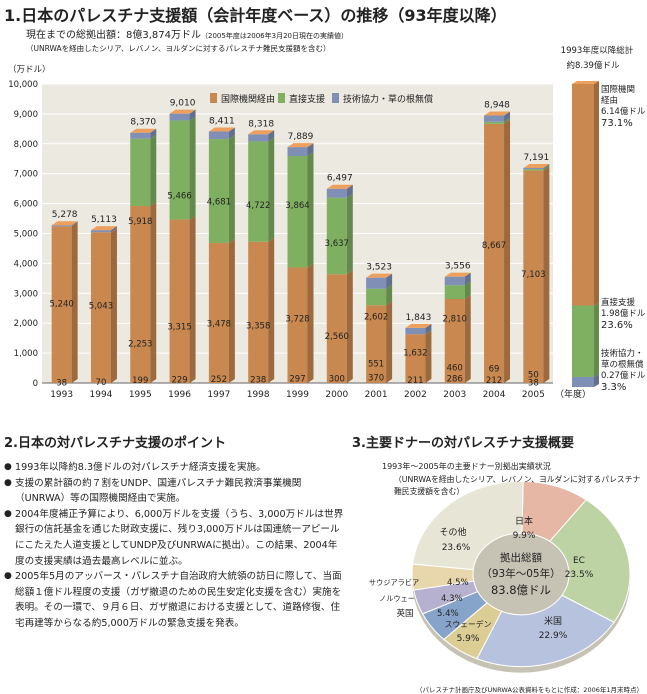  I want to click on bar-total-label: 6,497, so click(340, 179).